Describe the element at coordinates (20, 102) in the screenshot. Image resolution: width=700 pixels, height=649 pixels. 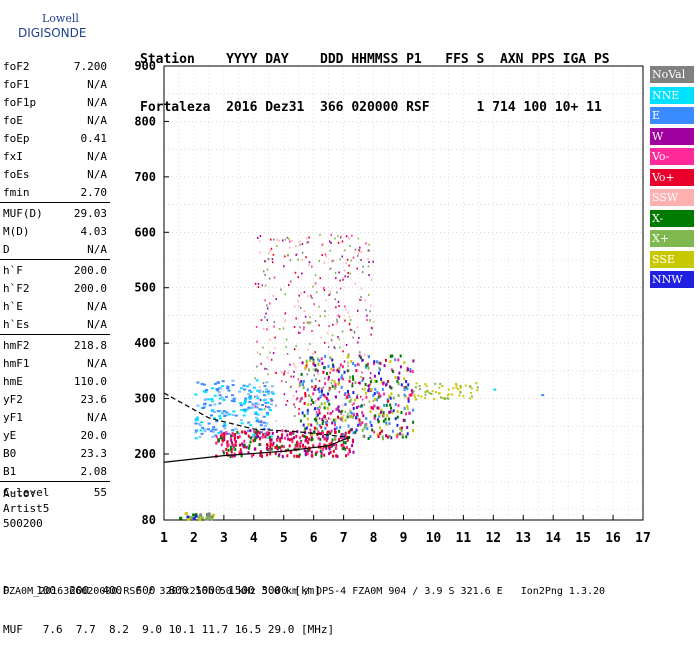
I see `param-key: foF1p` at that location.